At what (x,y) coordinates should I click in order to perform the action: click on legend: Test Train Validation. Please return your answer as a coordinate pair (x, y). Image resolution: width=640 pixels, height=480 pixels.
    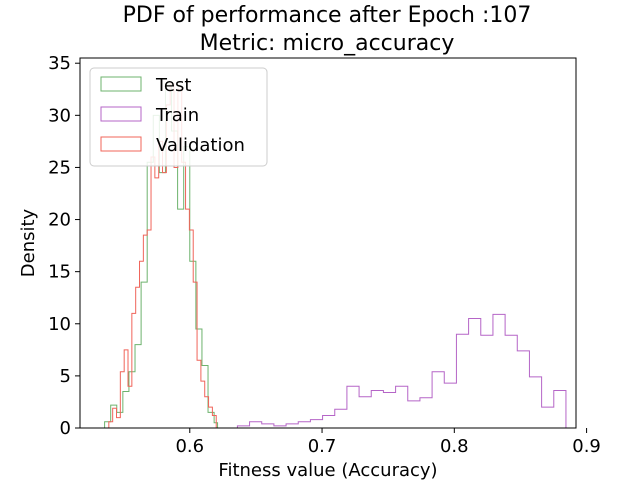
    Looking at the image, I should click on (178, 117).